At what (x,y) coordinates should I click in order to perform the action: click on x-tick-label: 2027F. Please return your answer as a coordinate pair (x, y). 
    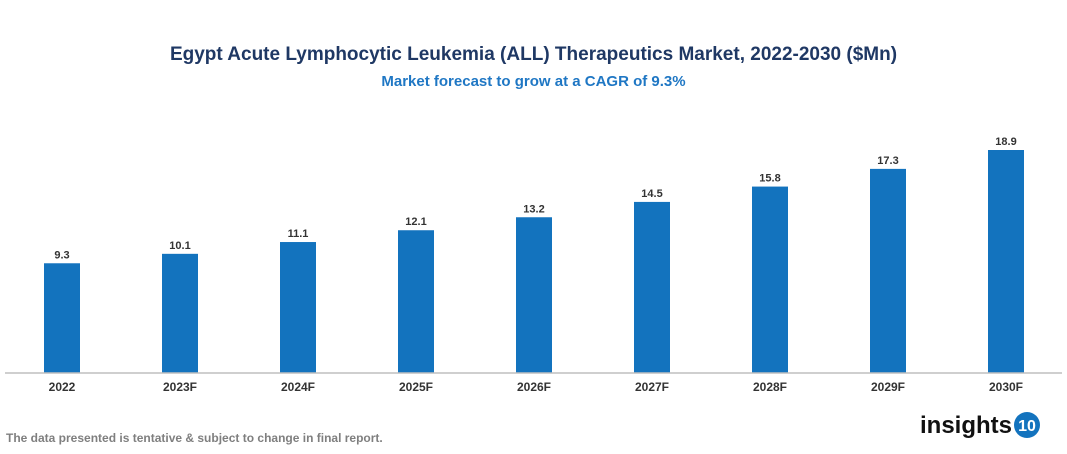
    Looking at the image, I should click on (652, 387).